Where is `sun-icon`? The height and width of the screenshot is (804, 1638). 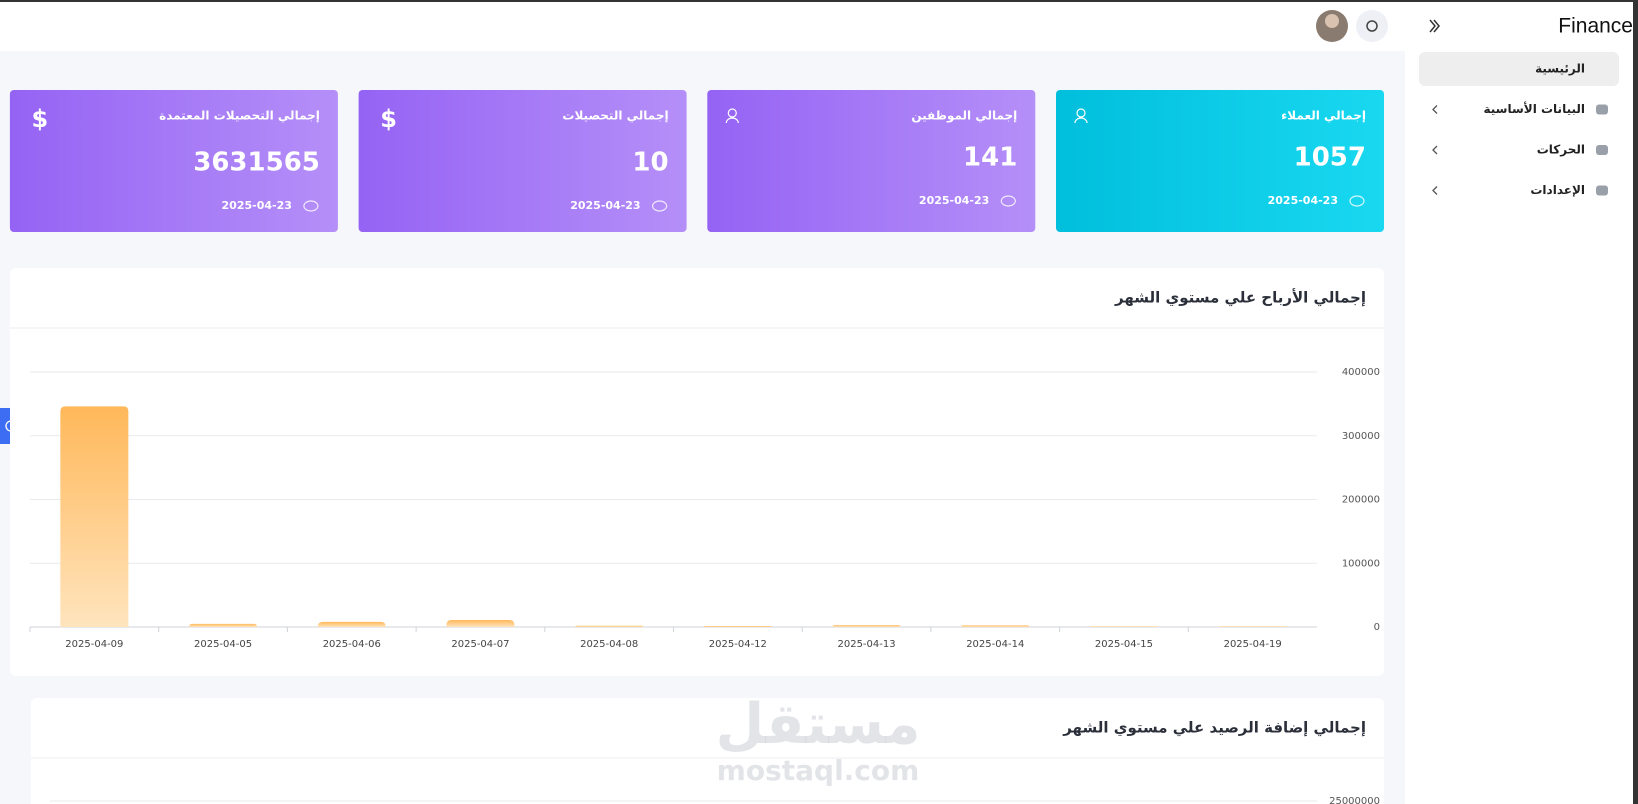
sun-icon is located at coordinates (1372, 26).